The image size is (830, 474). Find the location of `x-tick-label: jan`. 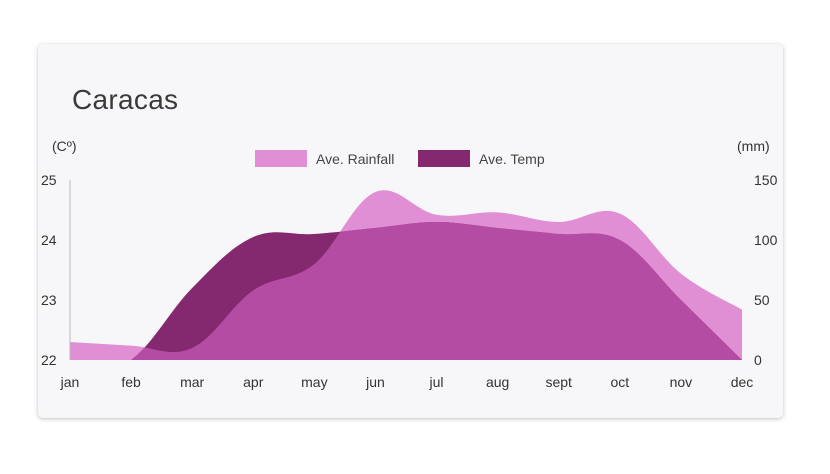

x-tick-label: jan is located at coordinates (70, 382).